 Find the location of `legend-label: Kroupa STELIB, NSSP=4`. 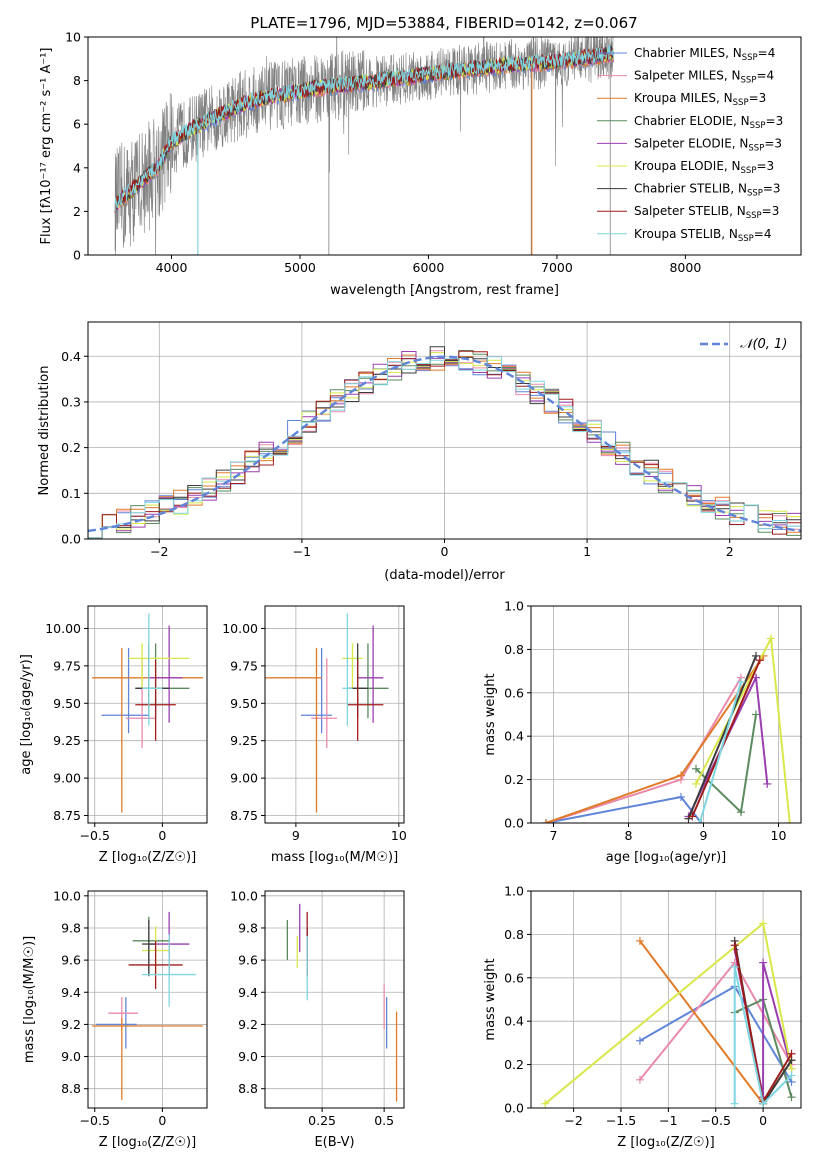

legend-label: Kroupa STELIB, NSSP=4 is located at coordinates (703, 235).